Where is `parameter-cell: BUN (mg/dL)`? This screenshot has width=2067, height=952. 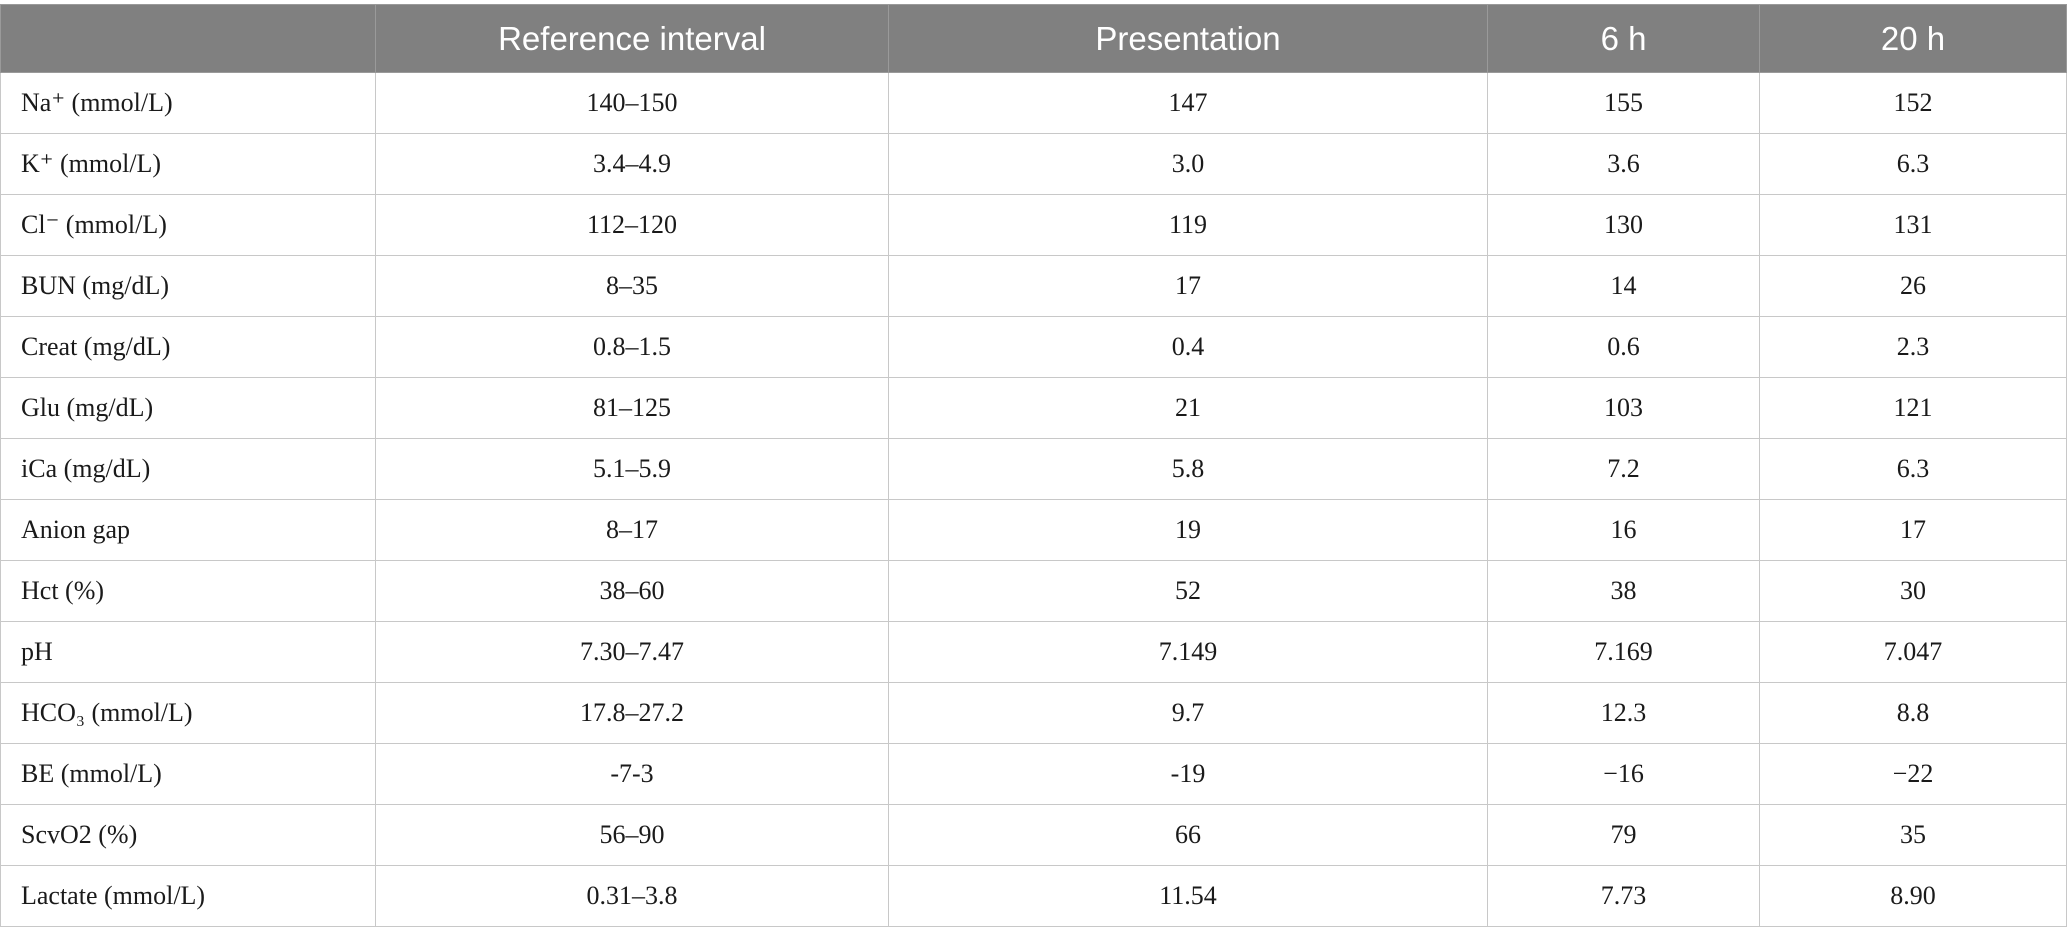
parameter-cell: BUN (mg/dL) is located at coordinates (188, 286).